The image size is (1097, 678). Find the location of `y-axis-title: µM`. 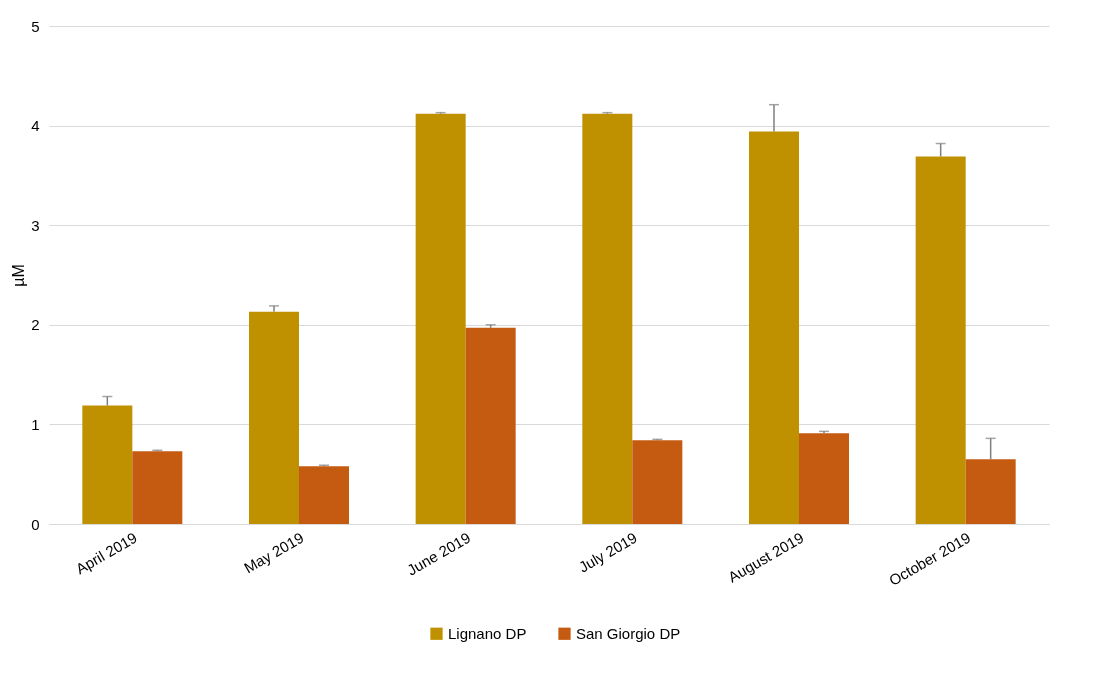

y-axis-title: µM is located at coordinates (19, 275).